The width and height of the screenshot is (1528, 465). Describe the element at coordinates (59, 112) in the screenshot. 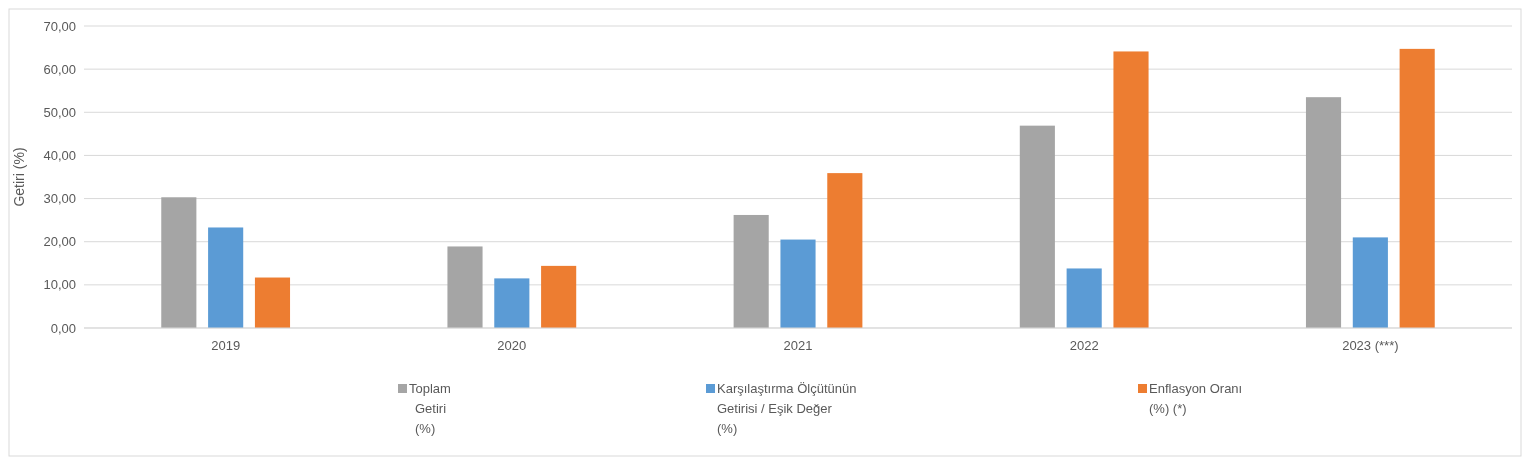

I see `y-tick-label: 50,00` at that location.